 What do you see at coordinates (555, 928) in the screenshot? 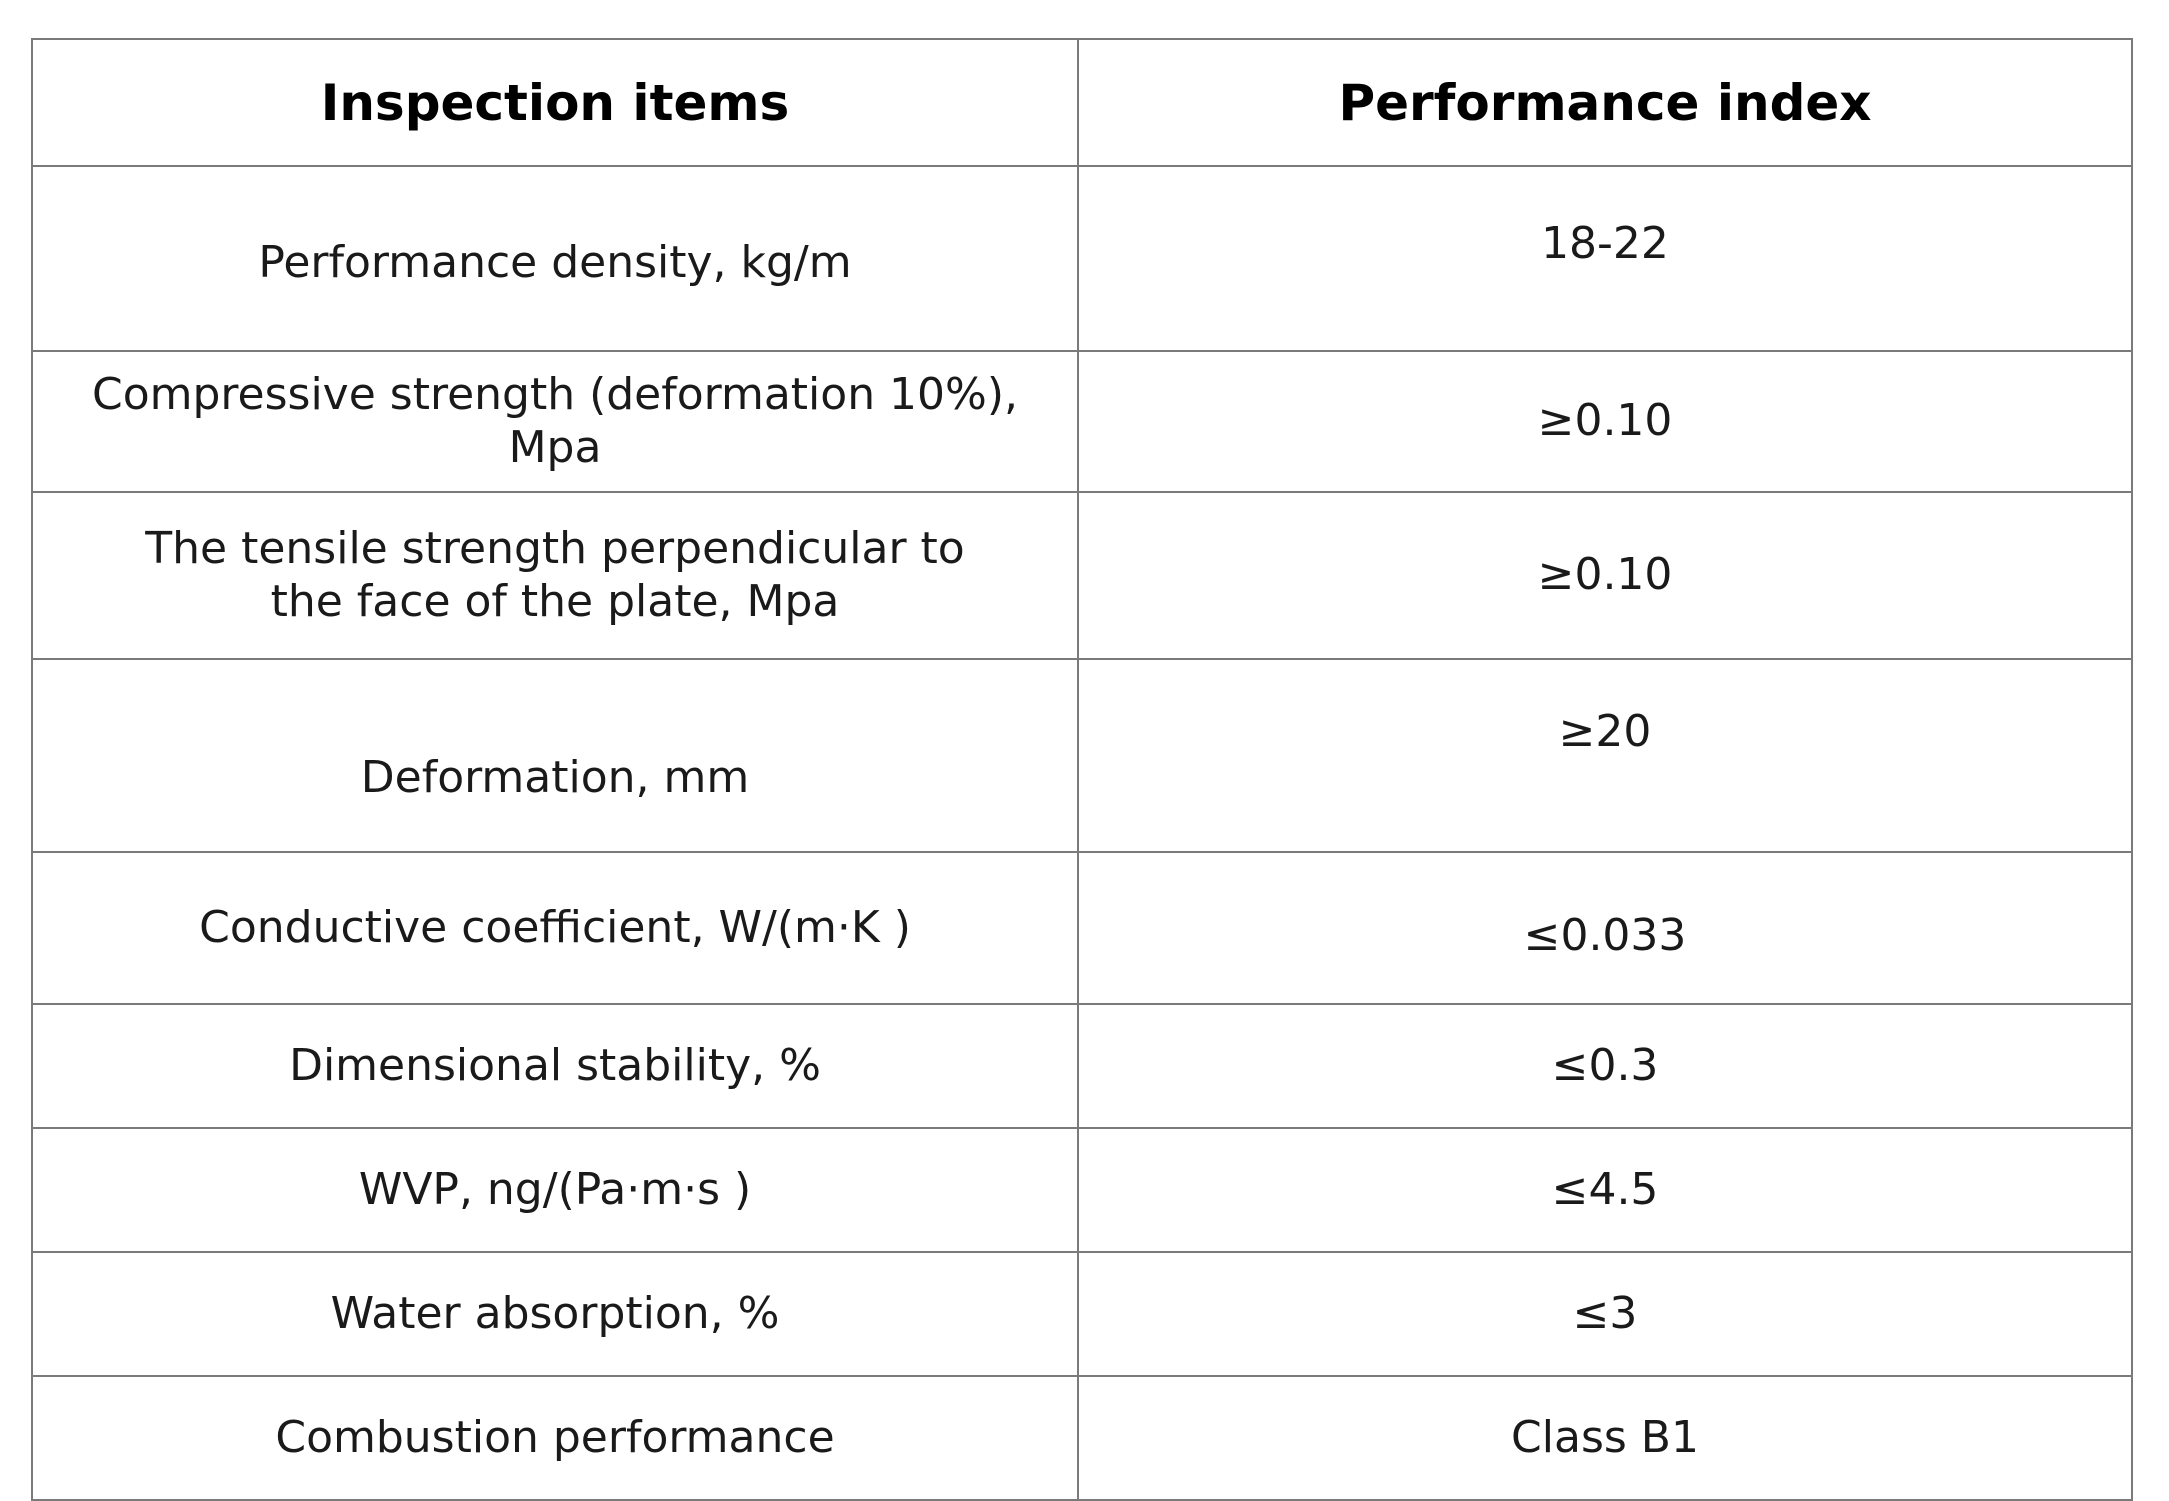
I see `row-item-conductive-coefficient: Conductive coefficient, W/(m·K )` at bounding box center [555, 928].